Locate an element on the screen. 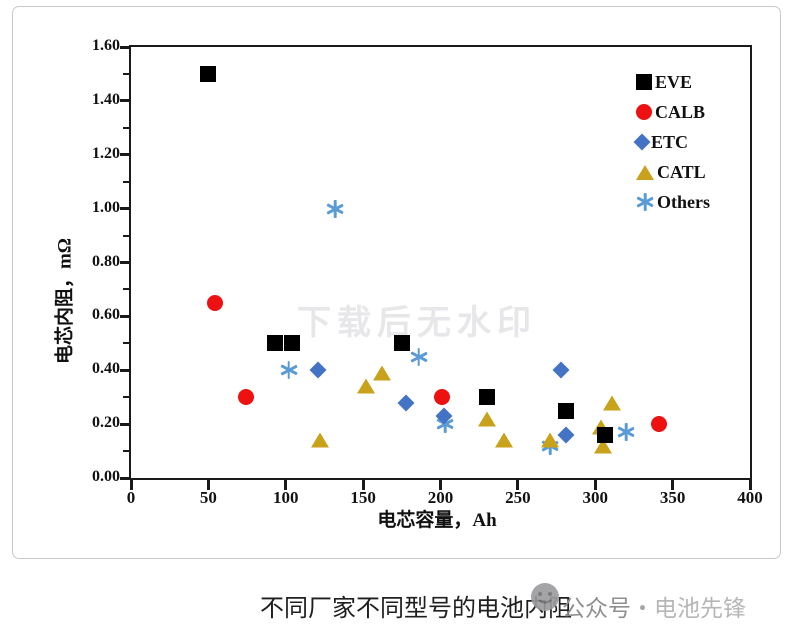  legend-item-ETC: ETC is located at coordinates (671, 142).